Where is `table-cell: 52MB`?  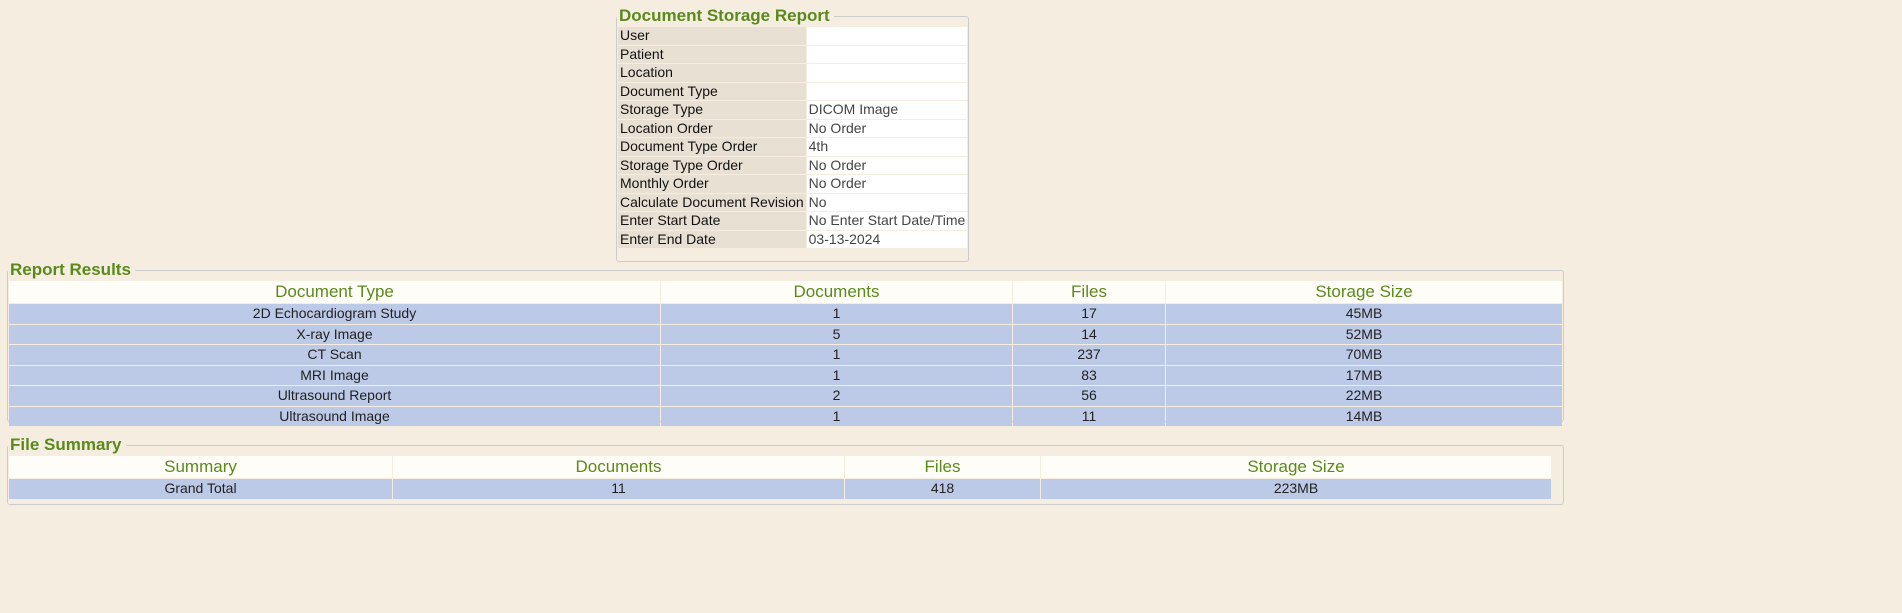 table-cell: 52MB is located at coordinates (1364, 334).